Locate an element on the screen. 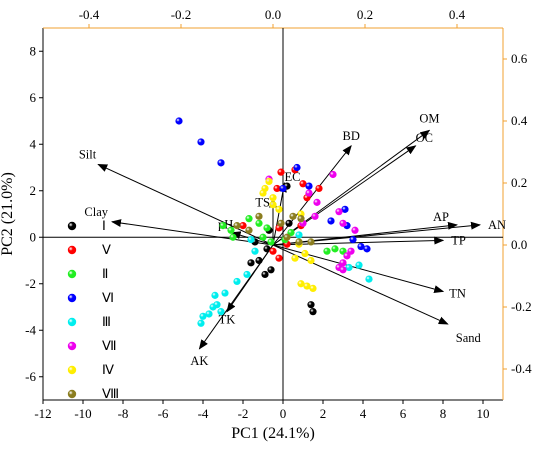 The image size is (550, 456). legend-label: Ⅳ is located at coordinates (108, 369).